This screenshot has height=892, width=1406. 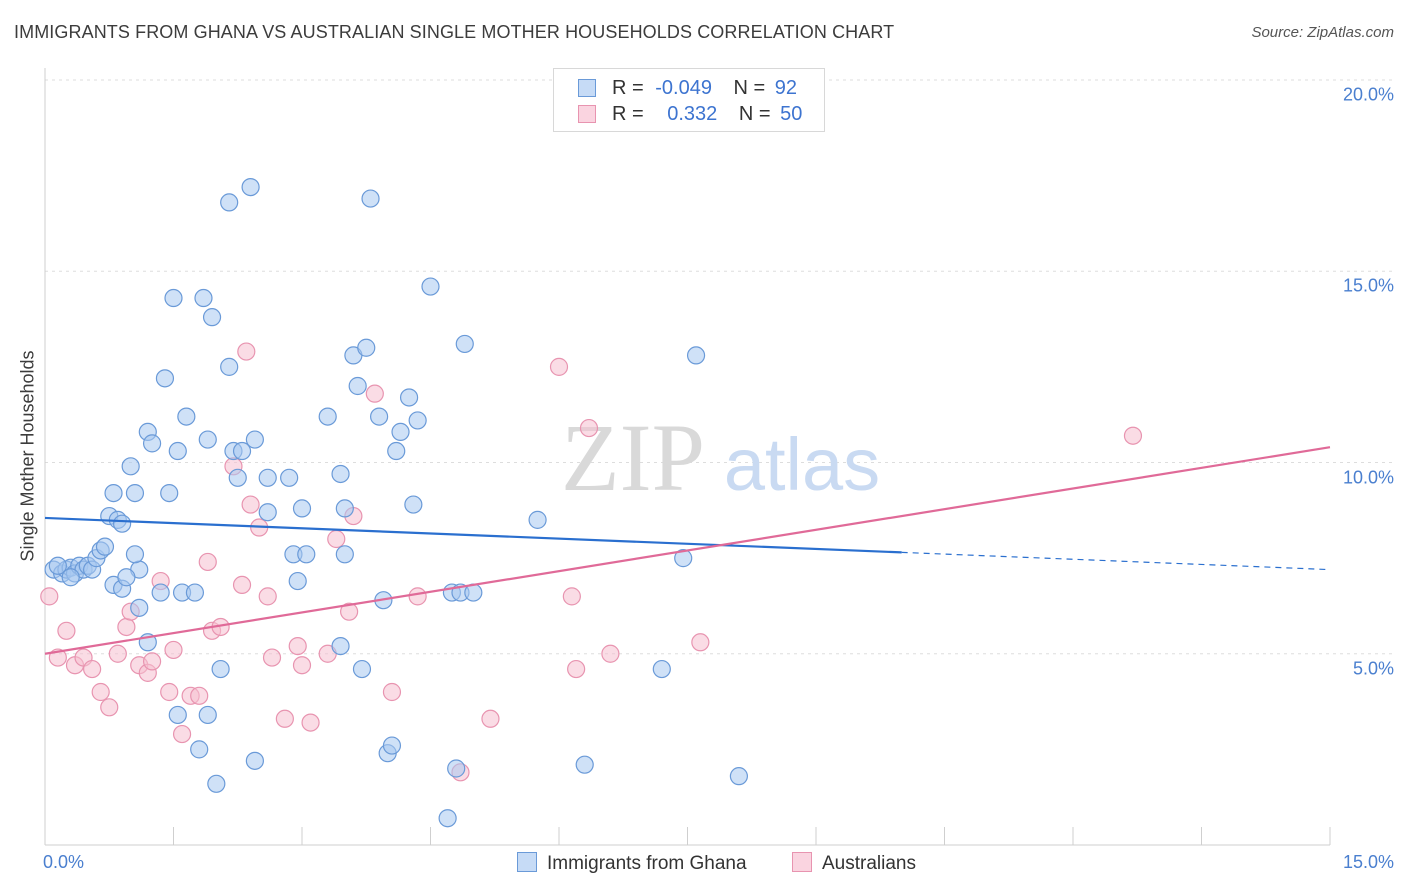 What do you see at coordinates (647, 863) in the screenshot?
I see `legend-label-ghana: Immigrants from Ghana` at bounding box center [647, 863].